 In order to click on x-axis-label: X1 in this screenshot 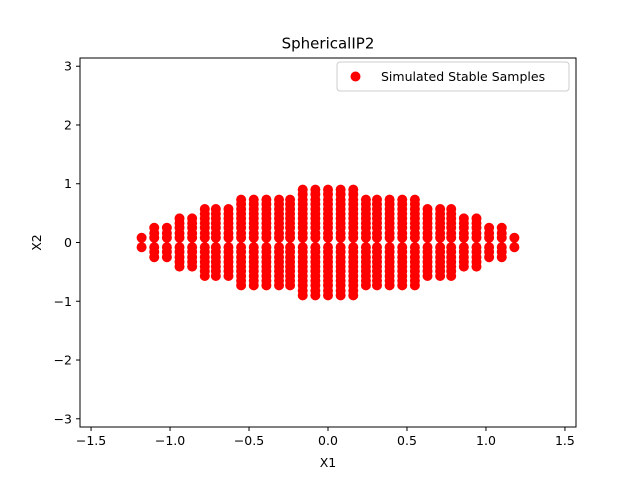, I will do `click(328, 462)`.